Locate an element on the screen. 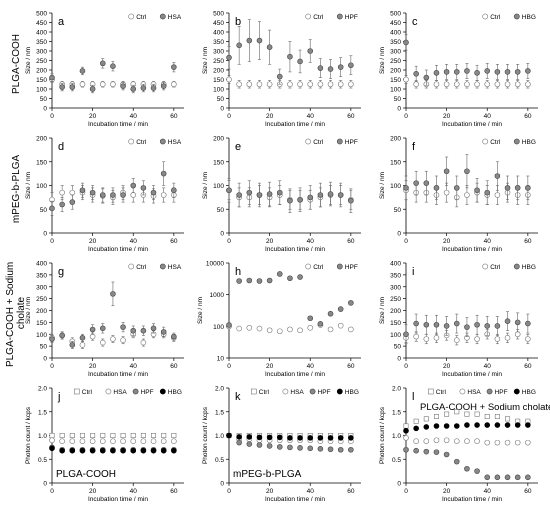 This screenshot has width=550, height=507. y-tick-label: 2.0 is located at coordinates (42, 389).